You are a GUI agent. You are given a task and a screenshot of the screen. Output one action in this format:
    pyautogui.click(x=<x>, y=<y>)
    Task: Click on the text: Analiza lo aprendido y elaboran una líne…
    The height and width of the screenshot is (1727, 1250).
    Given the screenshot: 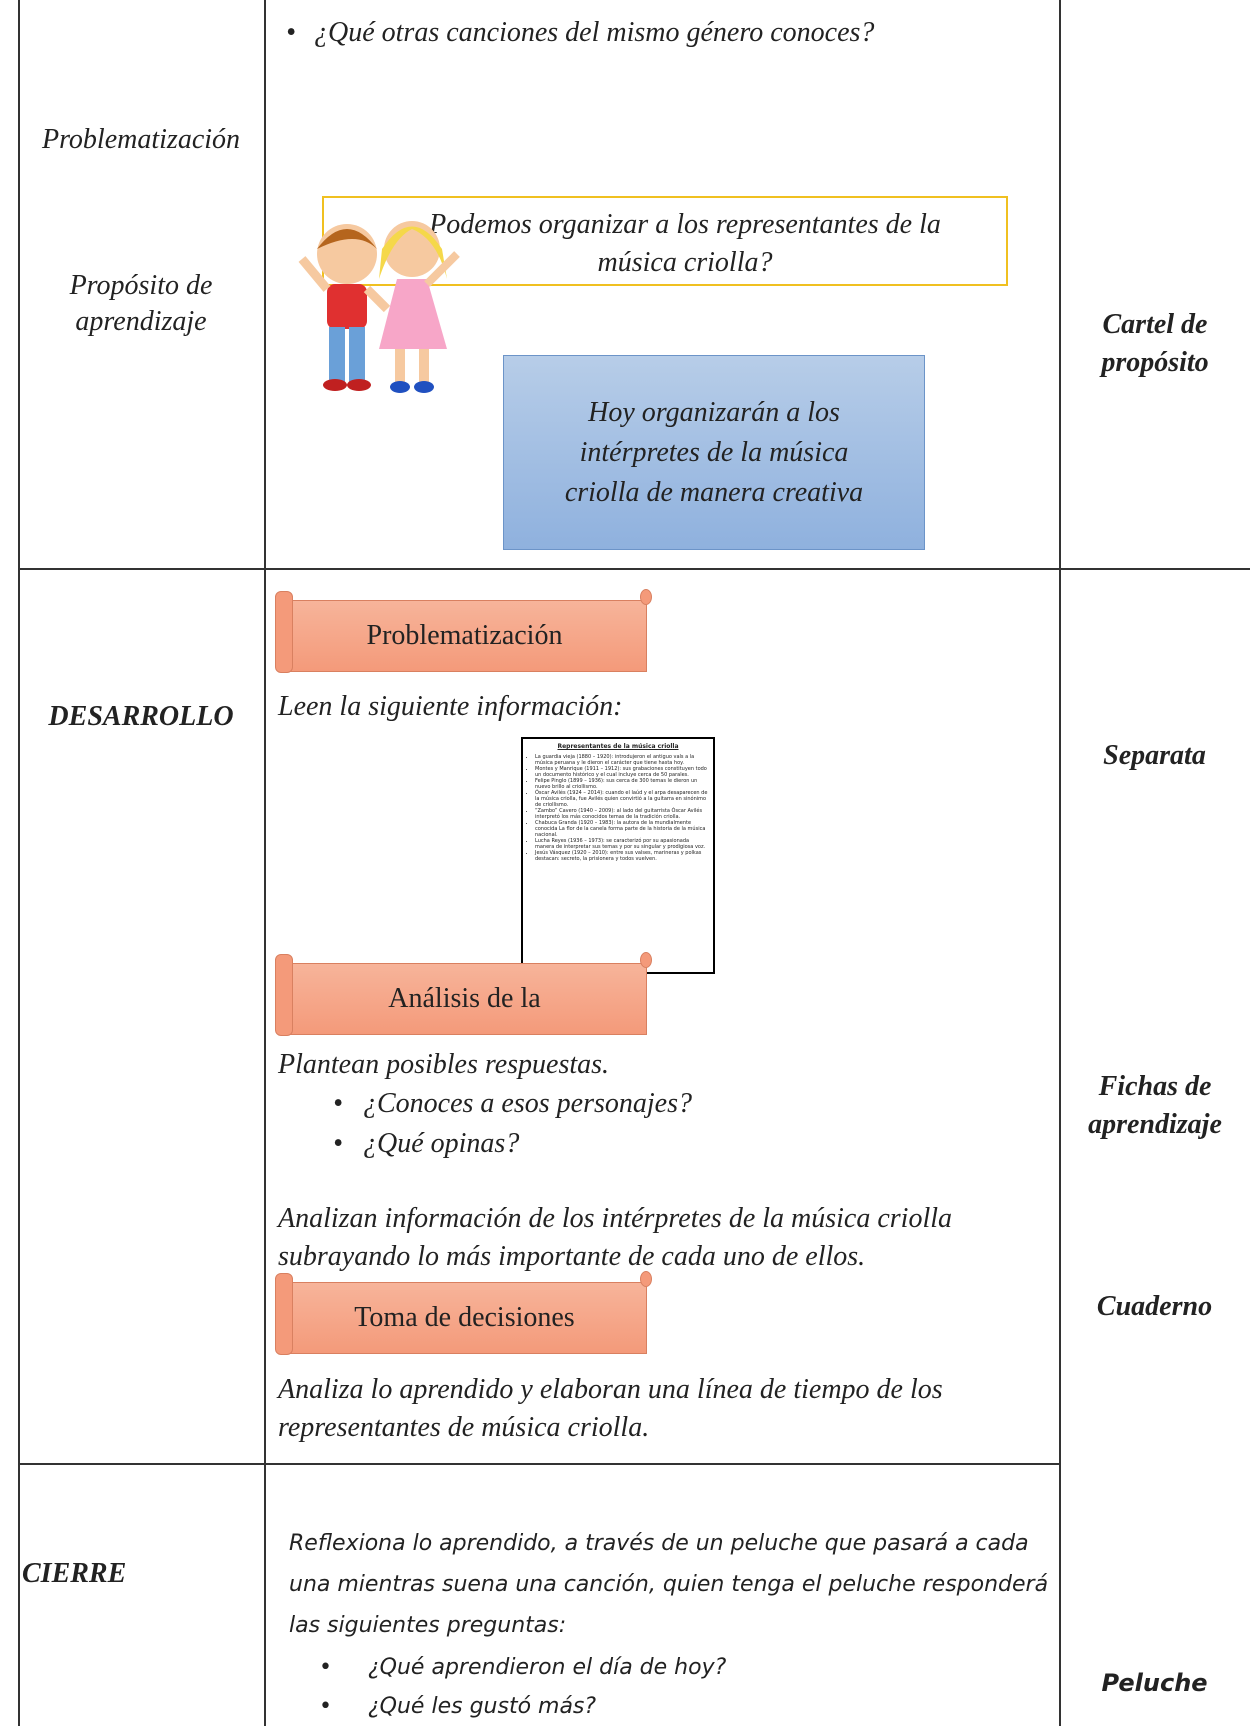 What is the action you would take?
    pyautogui.click(x=610, y=1408)
    